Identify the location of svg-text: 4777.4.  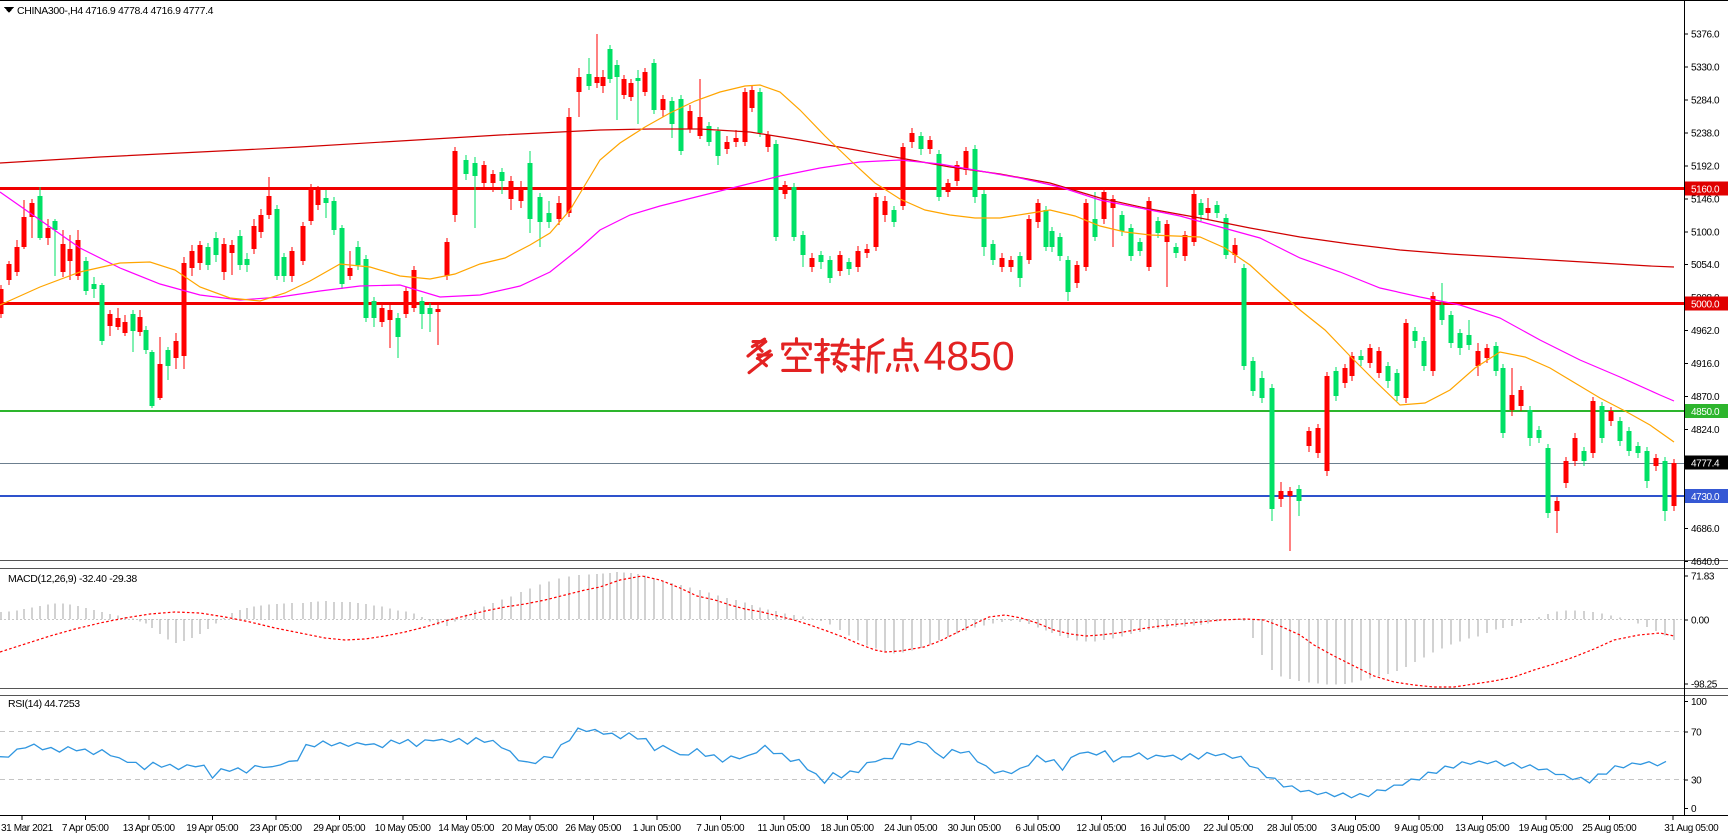
(1705, 464).